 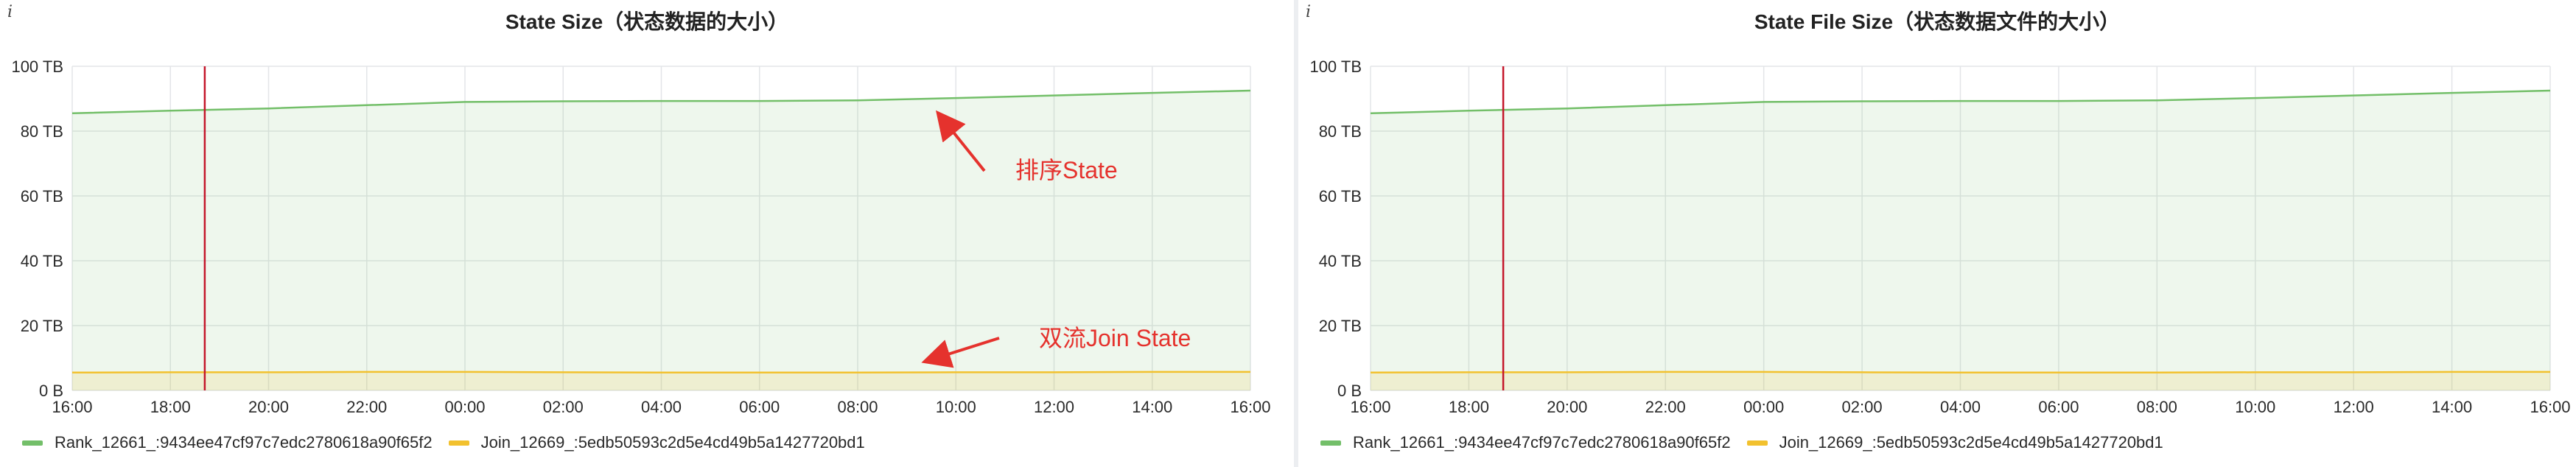 I want to click on sort-state-label: 排序State, so click(x=1066, y=170).